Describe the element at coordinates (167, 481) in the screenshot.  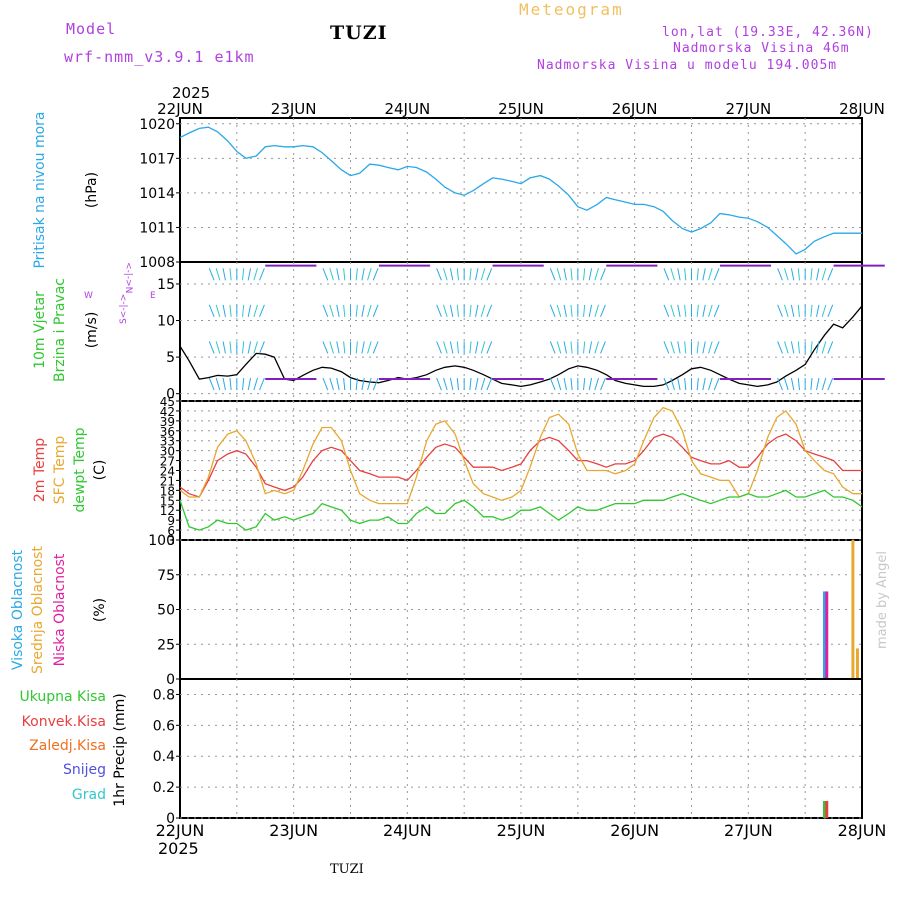
I see `temp-tick-label: 21` at that location.